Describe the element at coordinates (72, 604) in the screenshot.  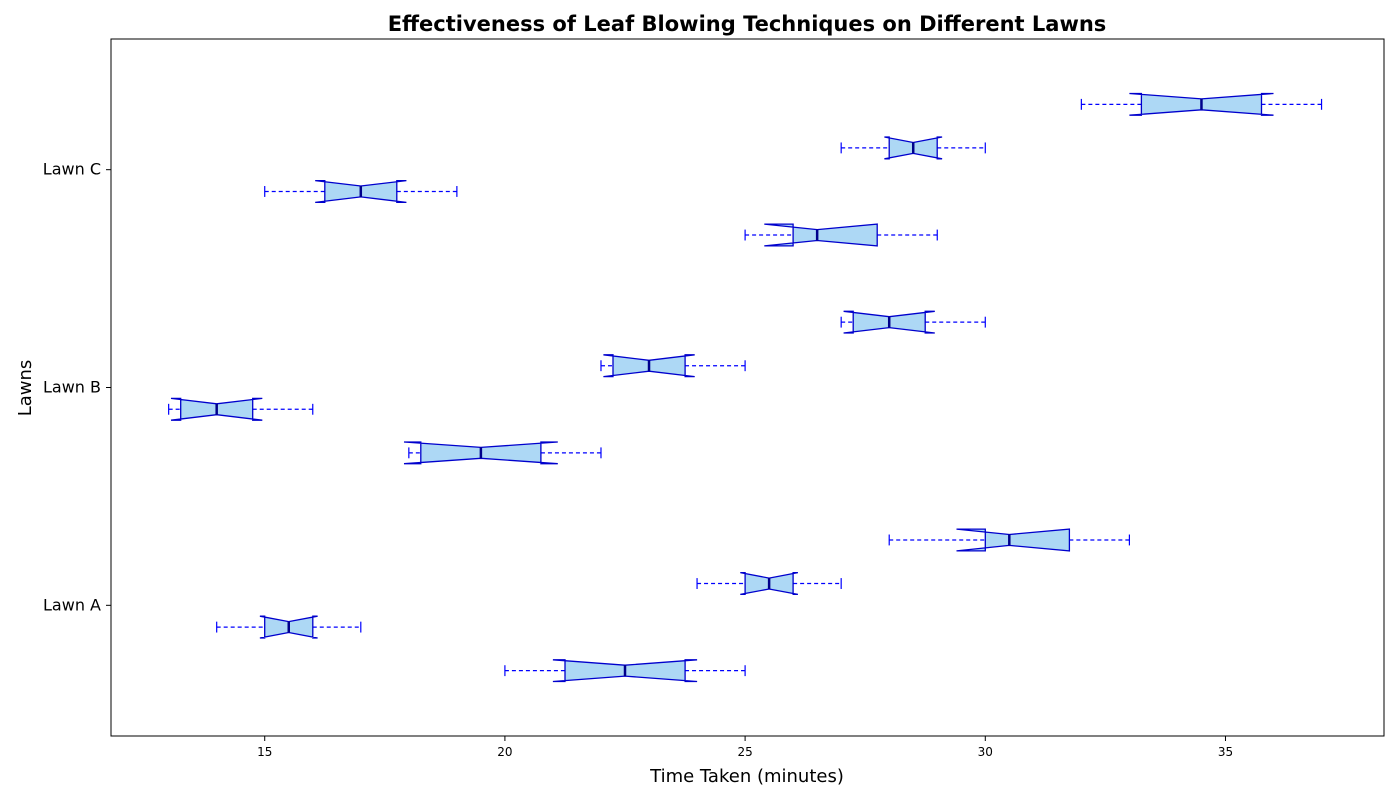
I see `y-tick-label: Lawn A` at that location.